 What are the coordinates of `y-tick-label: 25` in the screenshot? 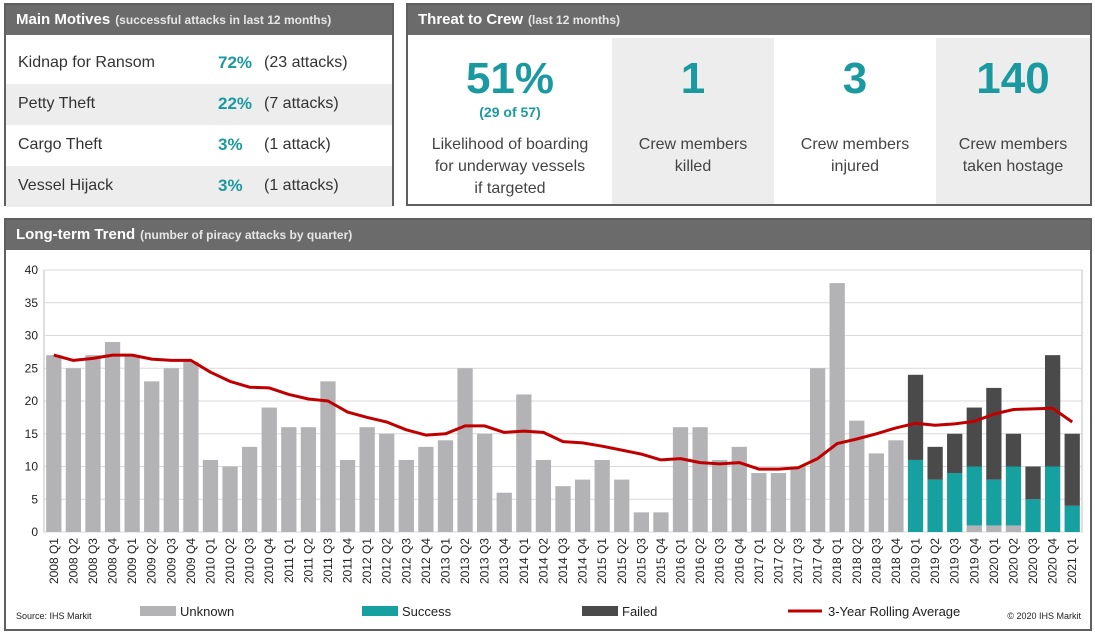 It's located at (32, 368).